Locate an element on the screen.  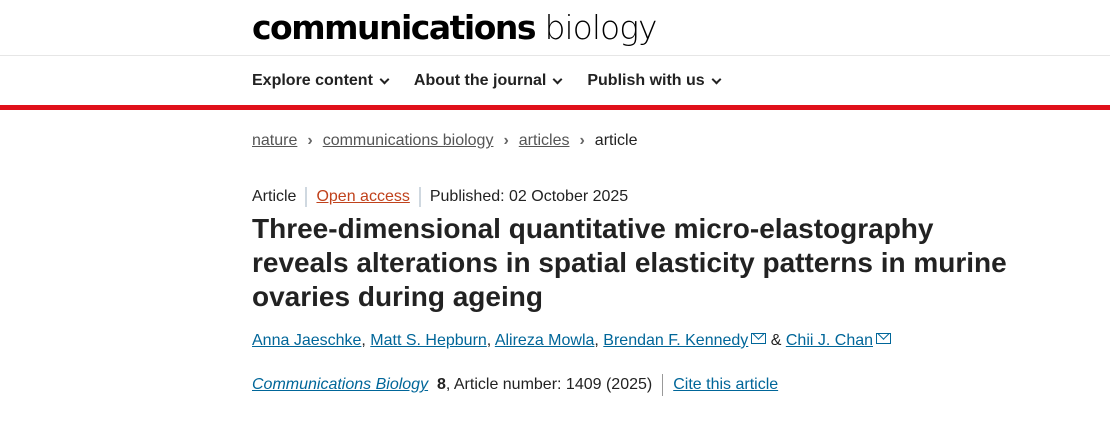
nav-label: Explore content is located at coordinates (312, 80).